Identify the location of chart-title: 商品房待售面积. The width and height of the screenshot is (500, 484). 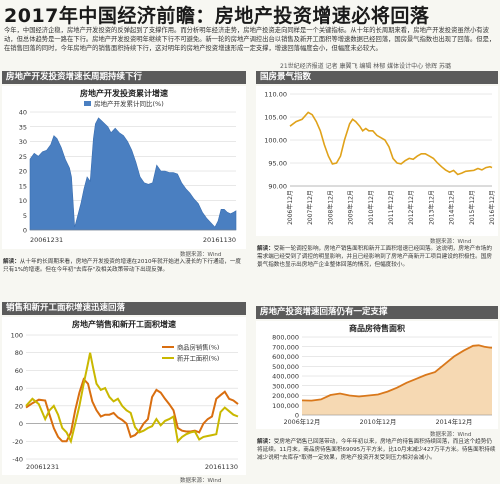
(377, 328).